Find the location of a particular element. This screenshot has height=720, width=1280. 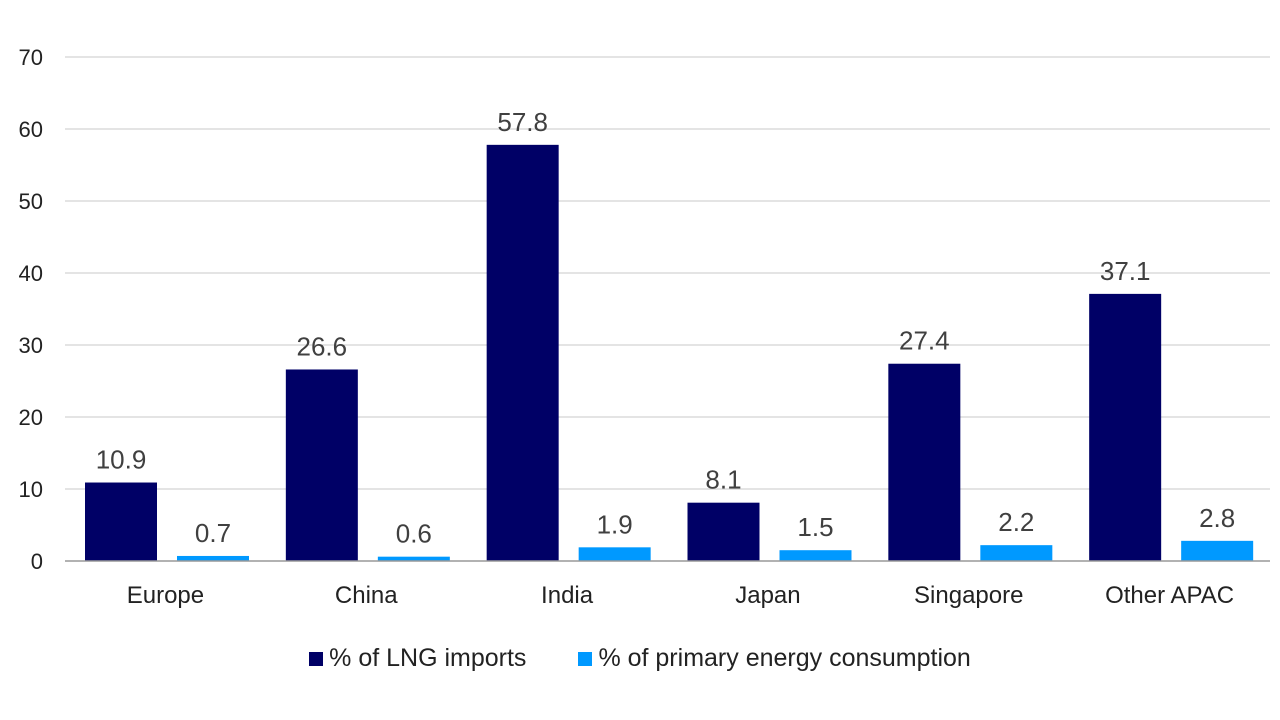

data-label: 2.2 is located at coordinates (1016, 522).